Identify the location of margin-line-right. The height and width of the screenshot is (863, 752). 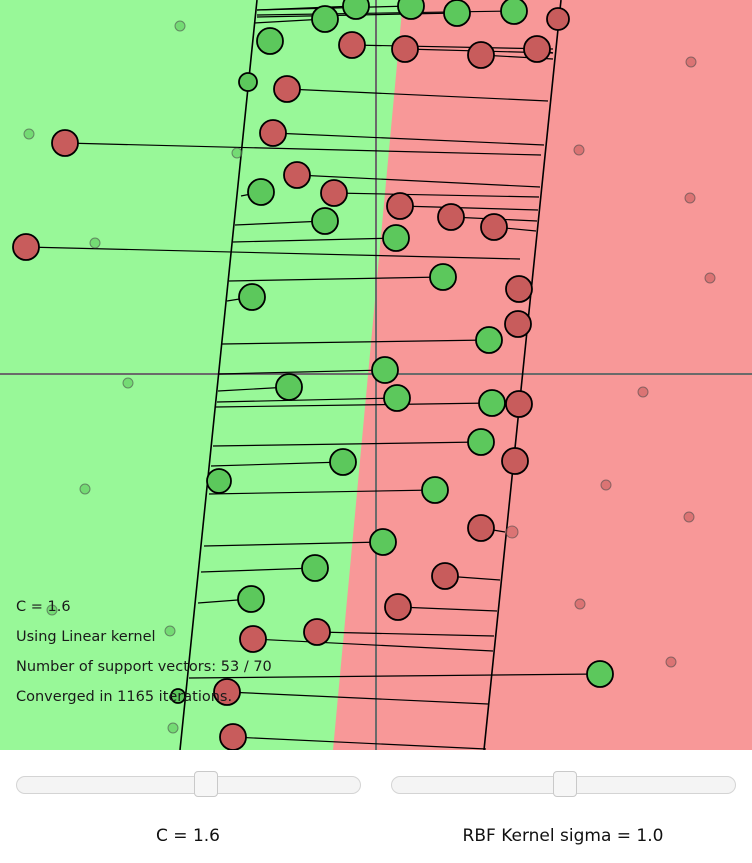
(522, 375).